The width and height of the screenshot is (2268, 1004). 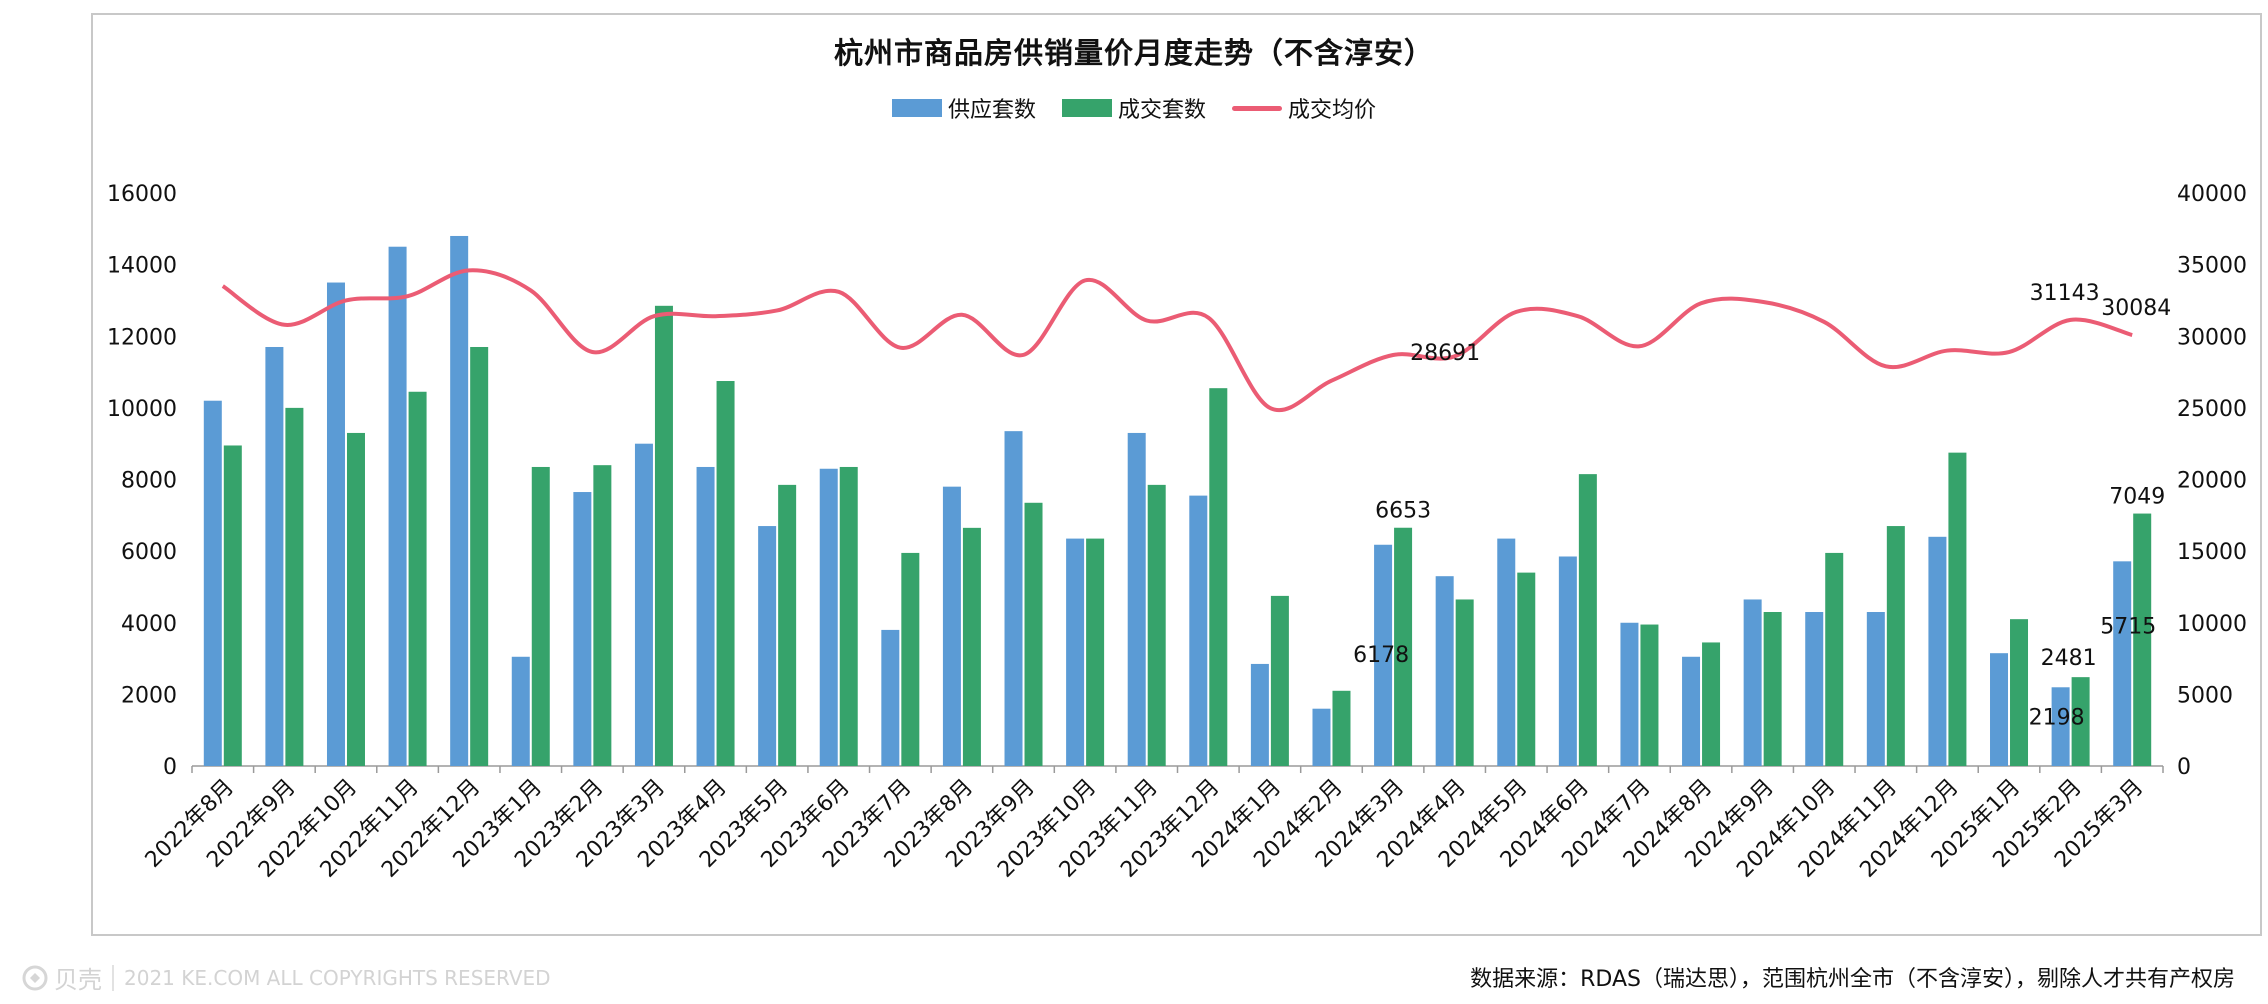 What do you see at coordinates (1852, 979) in the screenshot?
I see `data-source-note: 数据来源：RDAS（瑞达思），范围杭州全市（不含淳安），剔除人才共有产权房` at bounding box center [1852, 979].